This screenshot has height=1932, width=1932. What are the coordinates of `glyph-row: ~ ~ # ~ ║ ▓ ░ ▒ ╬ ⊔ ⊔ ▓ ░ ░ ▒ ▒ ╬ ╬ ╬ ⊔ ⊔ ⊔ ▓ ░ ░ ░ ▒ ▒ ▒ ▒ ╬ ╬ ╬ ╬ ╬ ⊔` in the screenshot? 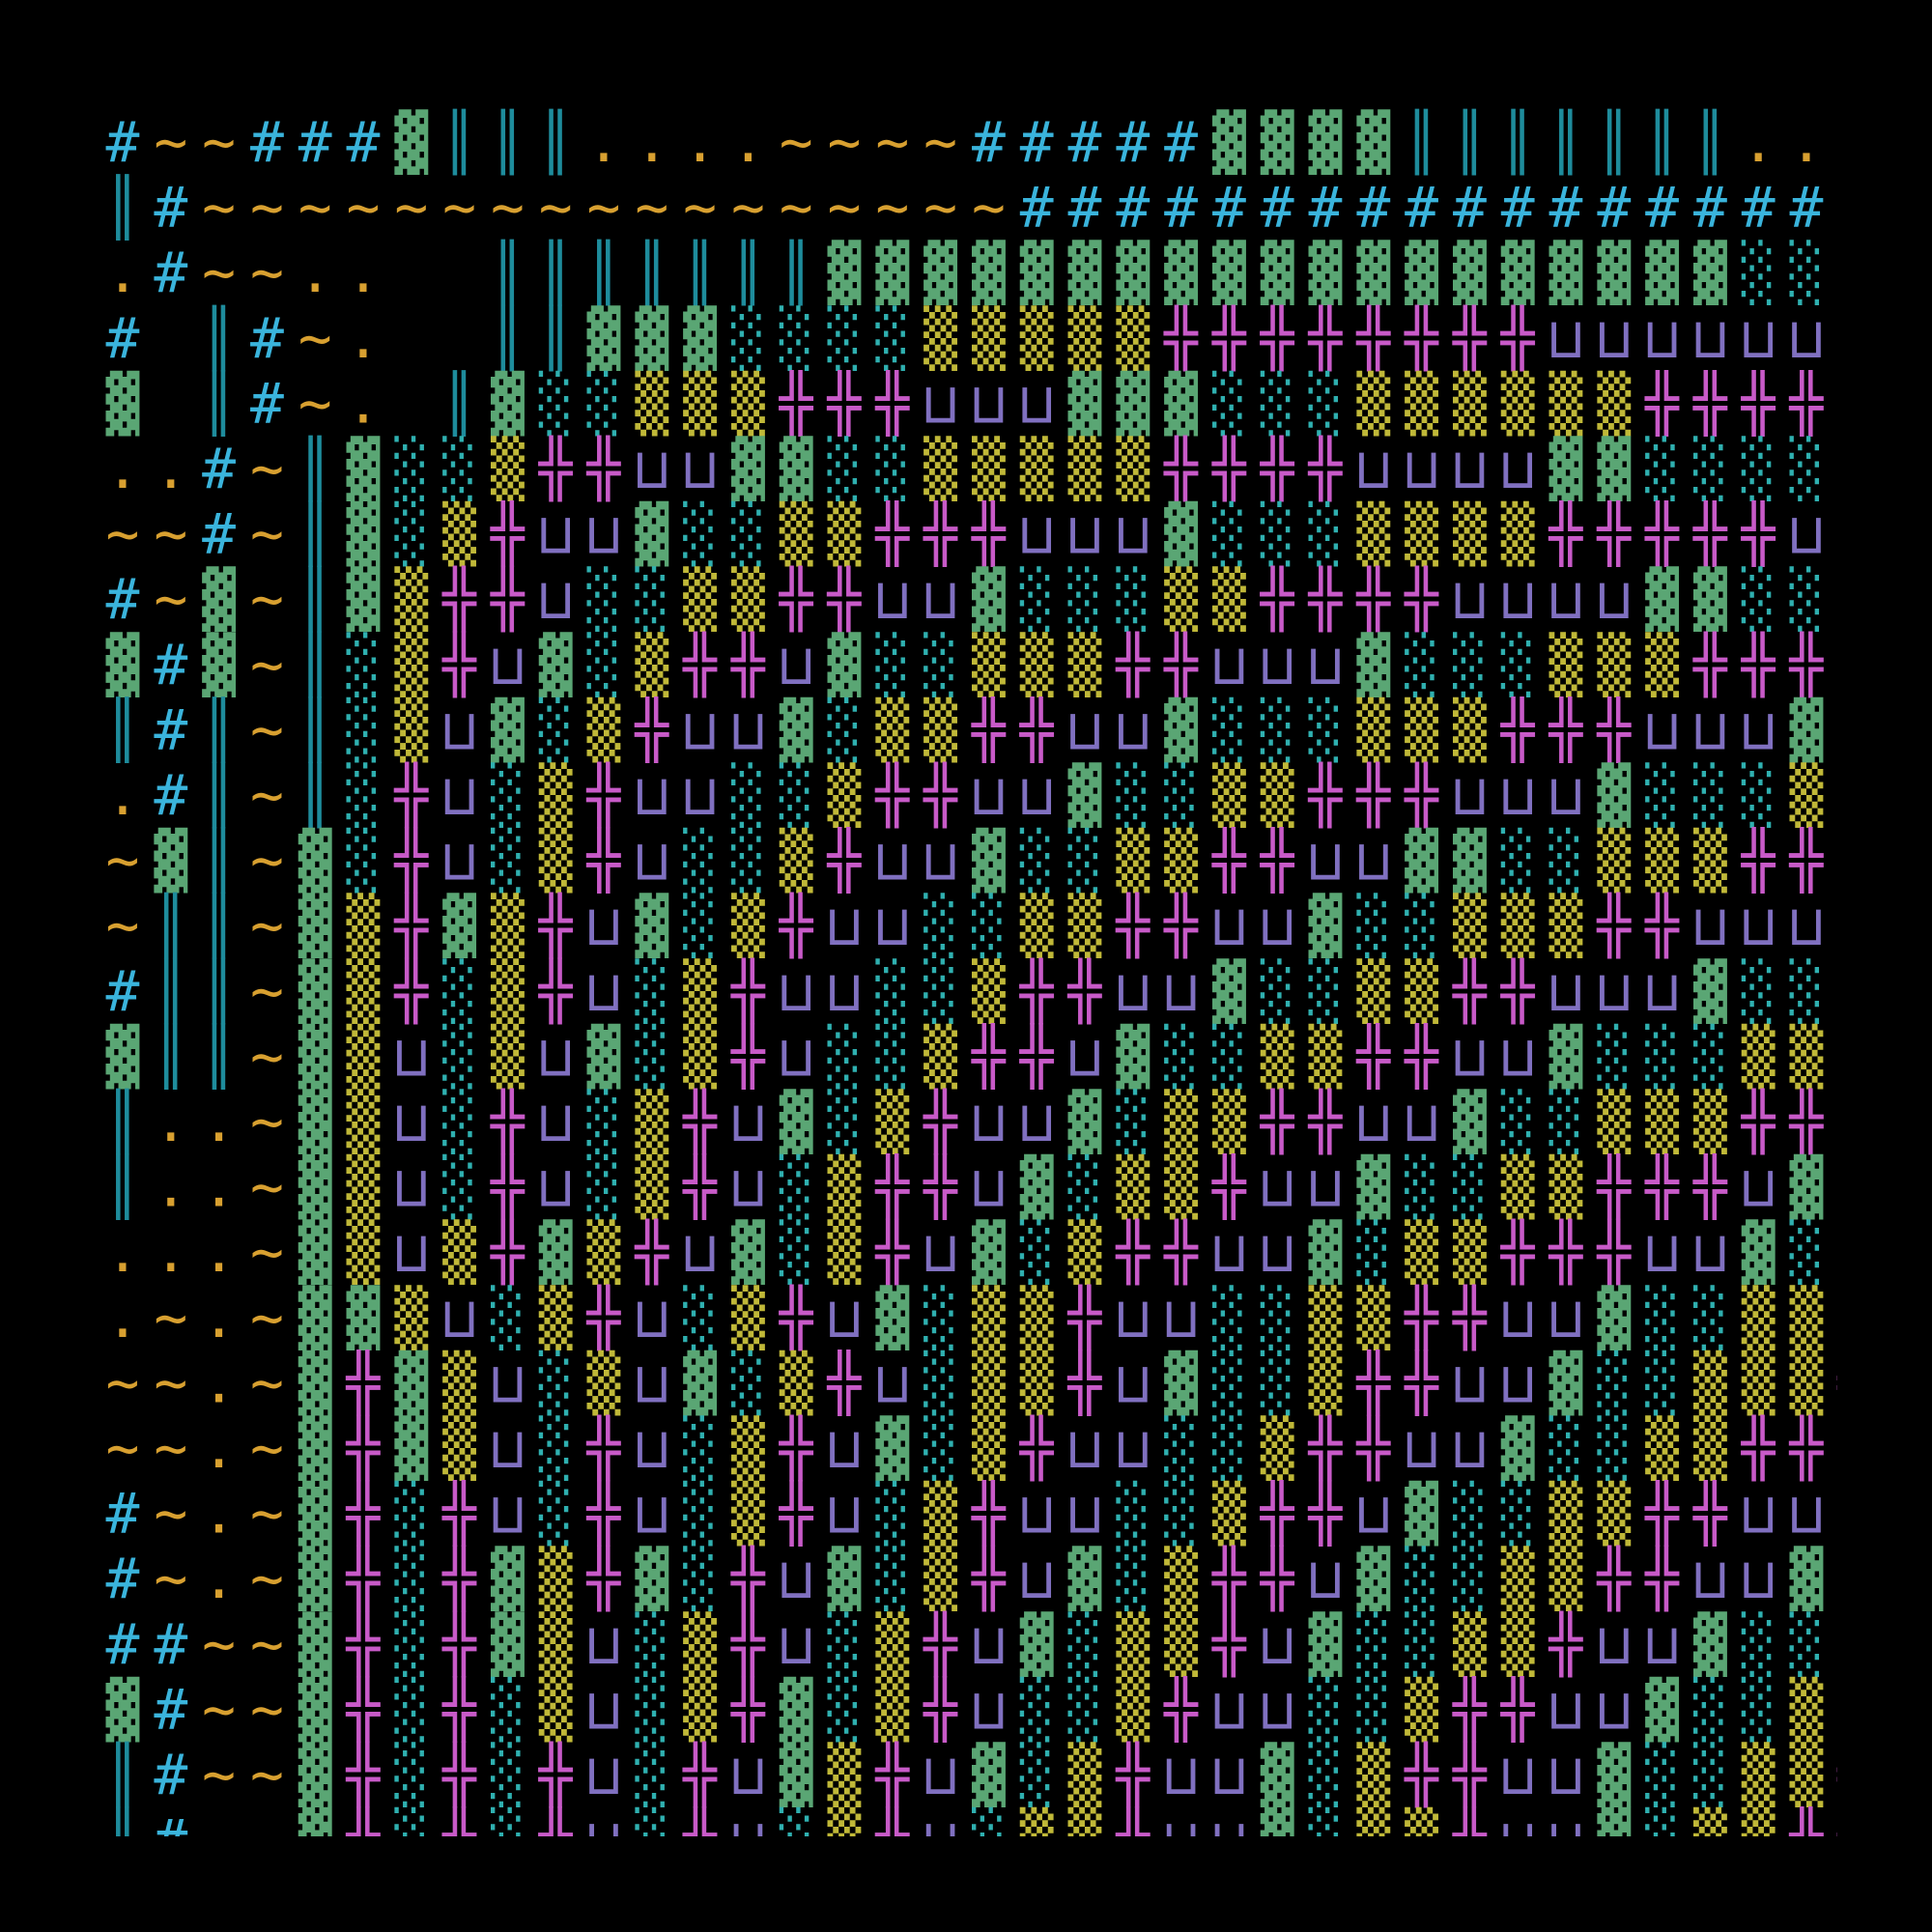 It's located at (965, 534).